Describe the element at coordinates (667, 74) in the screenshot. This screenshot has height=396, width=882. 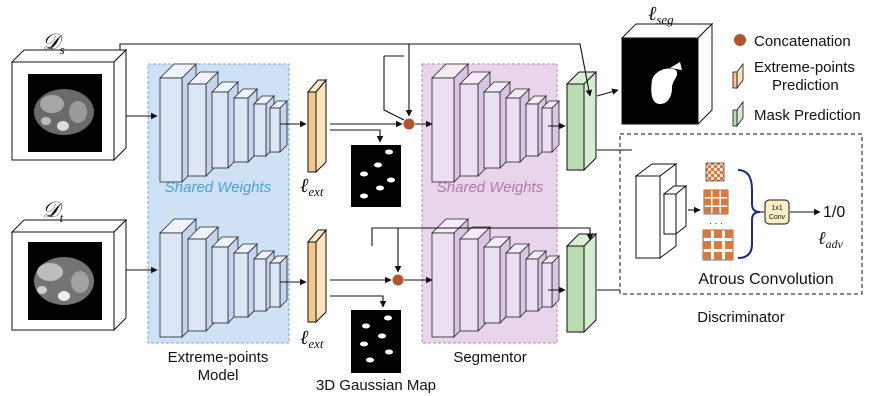
I see `segmentation-output-cube` at that location.